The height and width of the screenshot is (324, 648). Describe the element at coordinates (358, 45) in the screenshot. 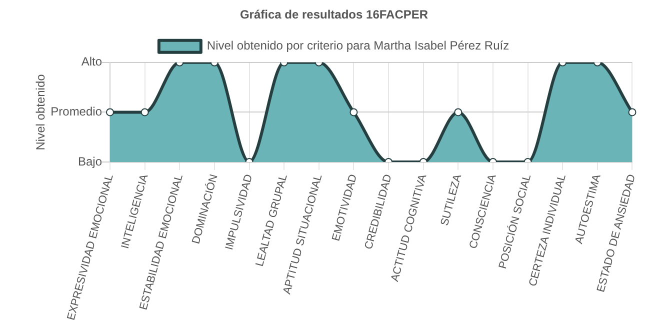

I see `legend-label: Nivel obtenido por criterio para Martha Isabel Pérez Ruíz` at that location.